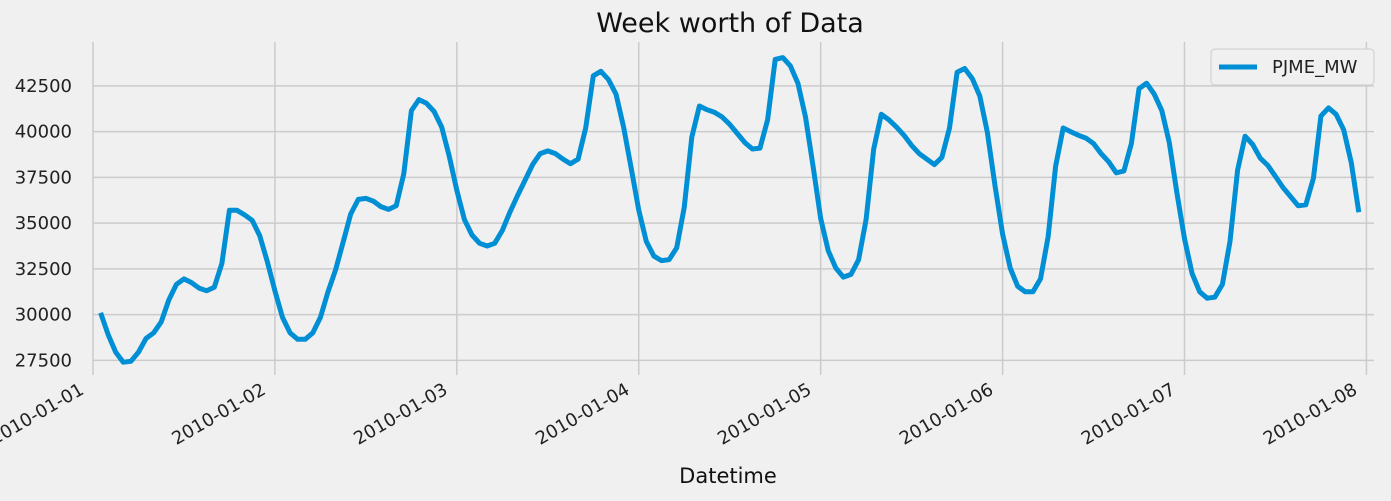  Describe the element at coordinates (43, 223) in the screenshot. I see `y-tick-label: 35000` at that location.